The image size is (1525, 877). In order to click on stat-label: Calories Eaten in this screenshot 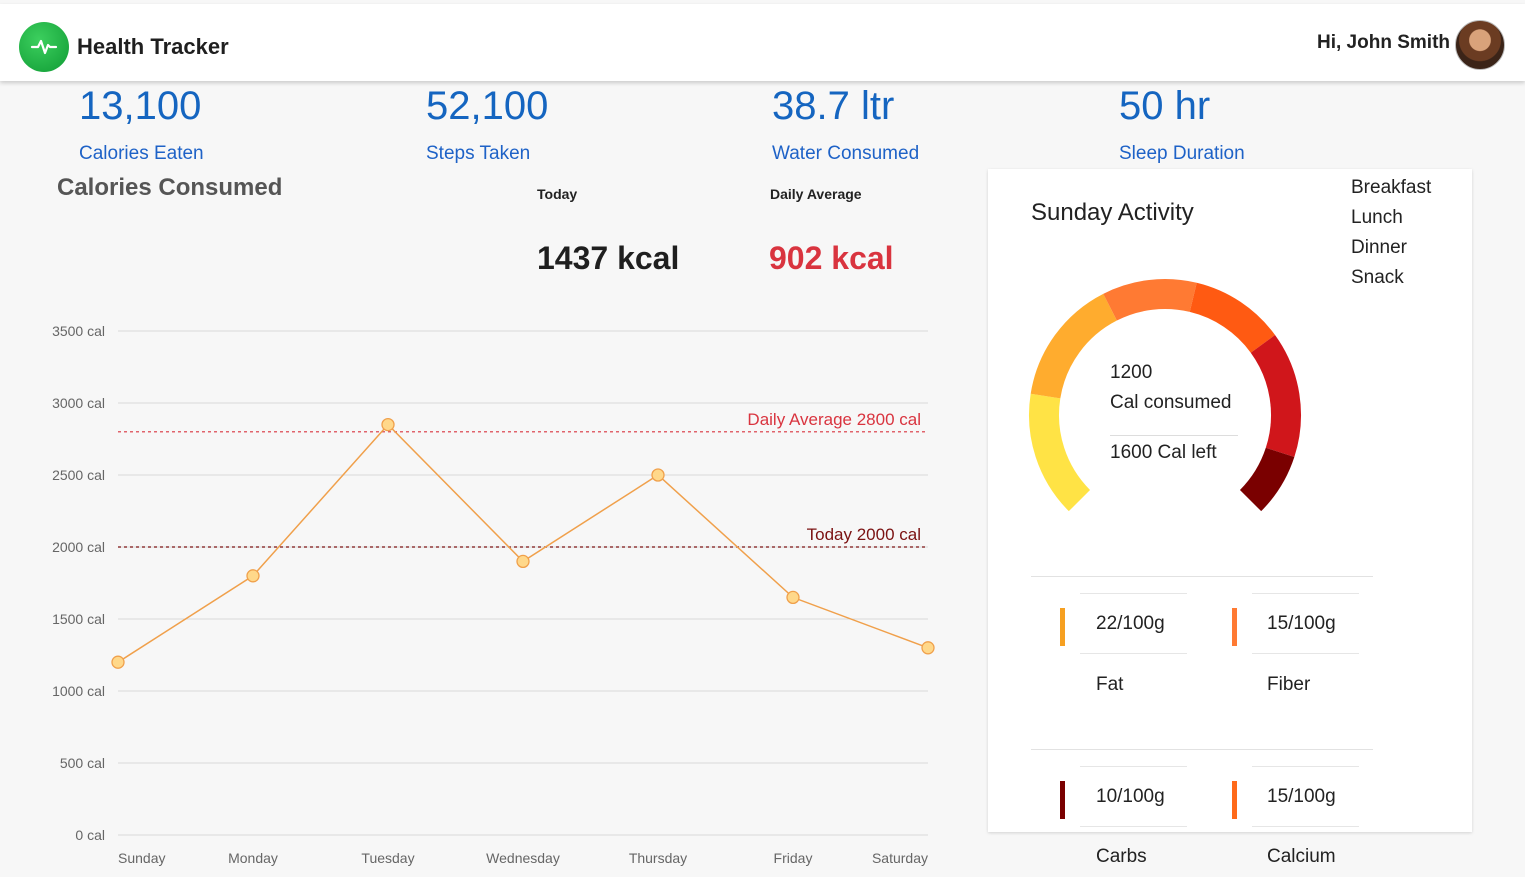, I will do `click(141, 153)`.